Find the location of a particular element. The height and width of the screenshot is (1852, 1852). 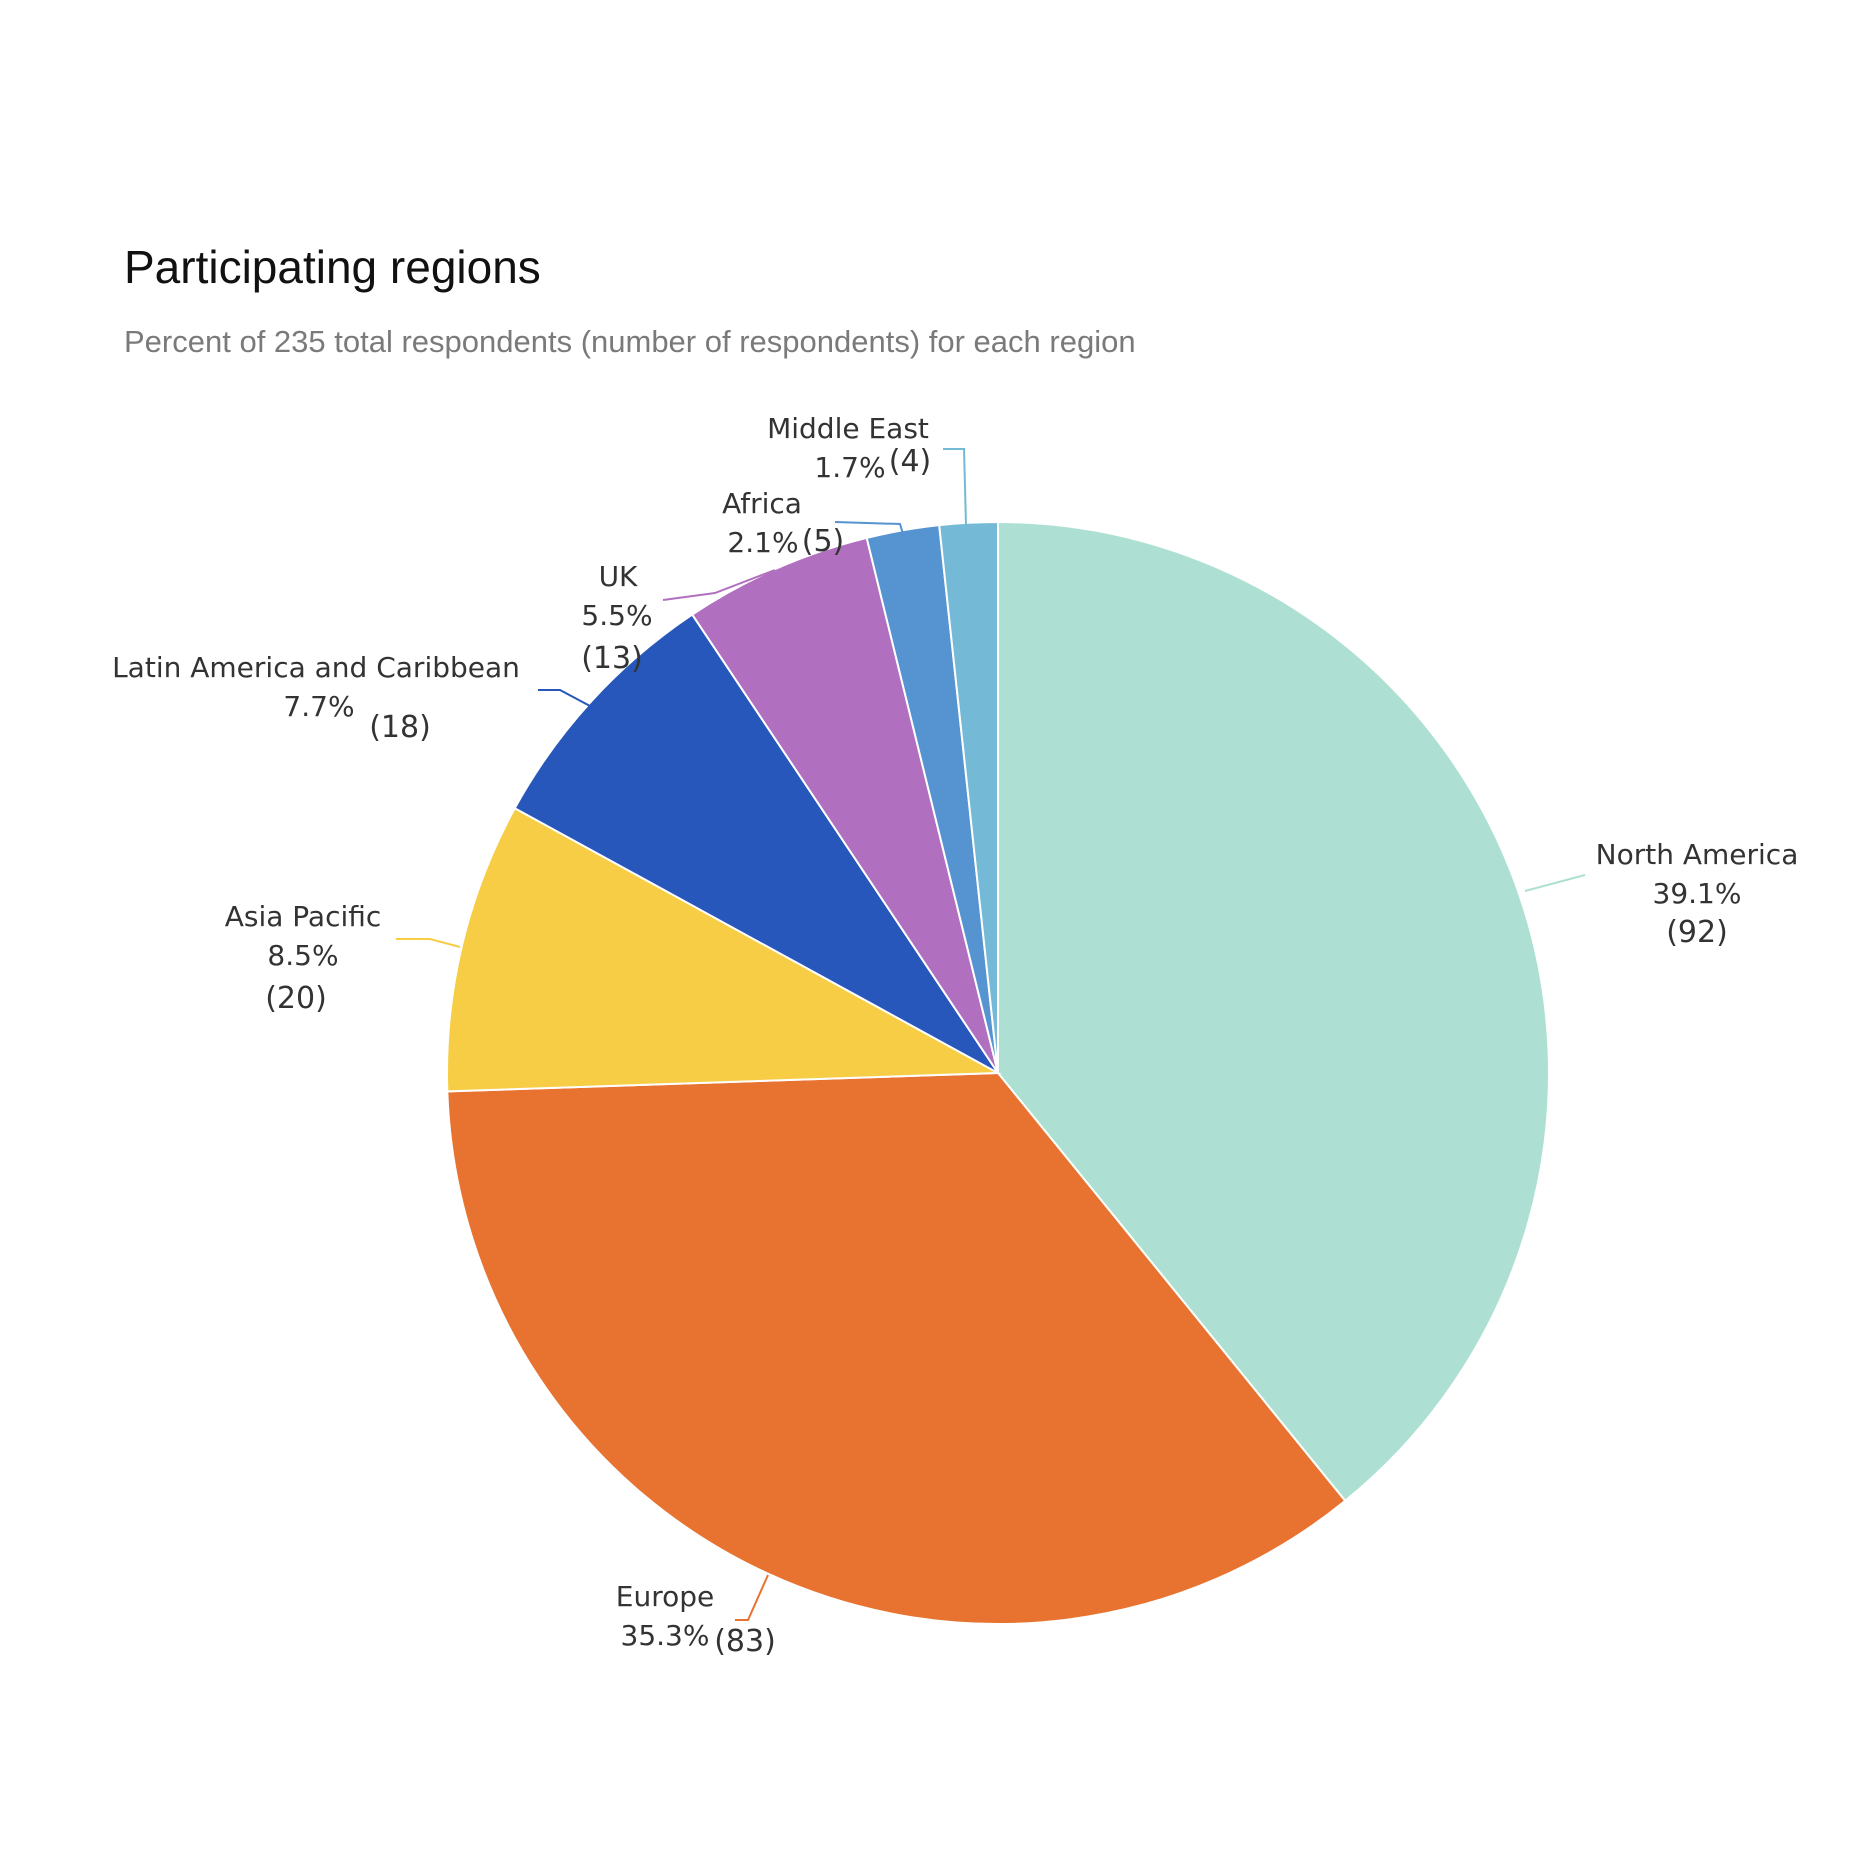

slice-count-asia-pacific: (20) is located at coordinates (296, 998).